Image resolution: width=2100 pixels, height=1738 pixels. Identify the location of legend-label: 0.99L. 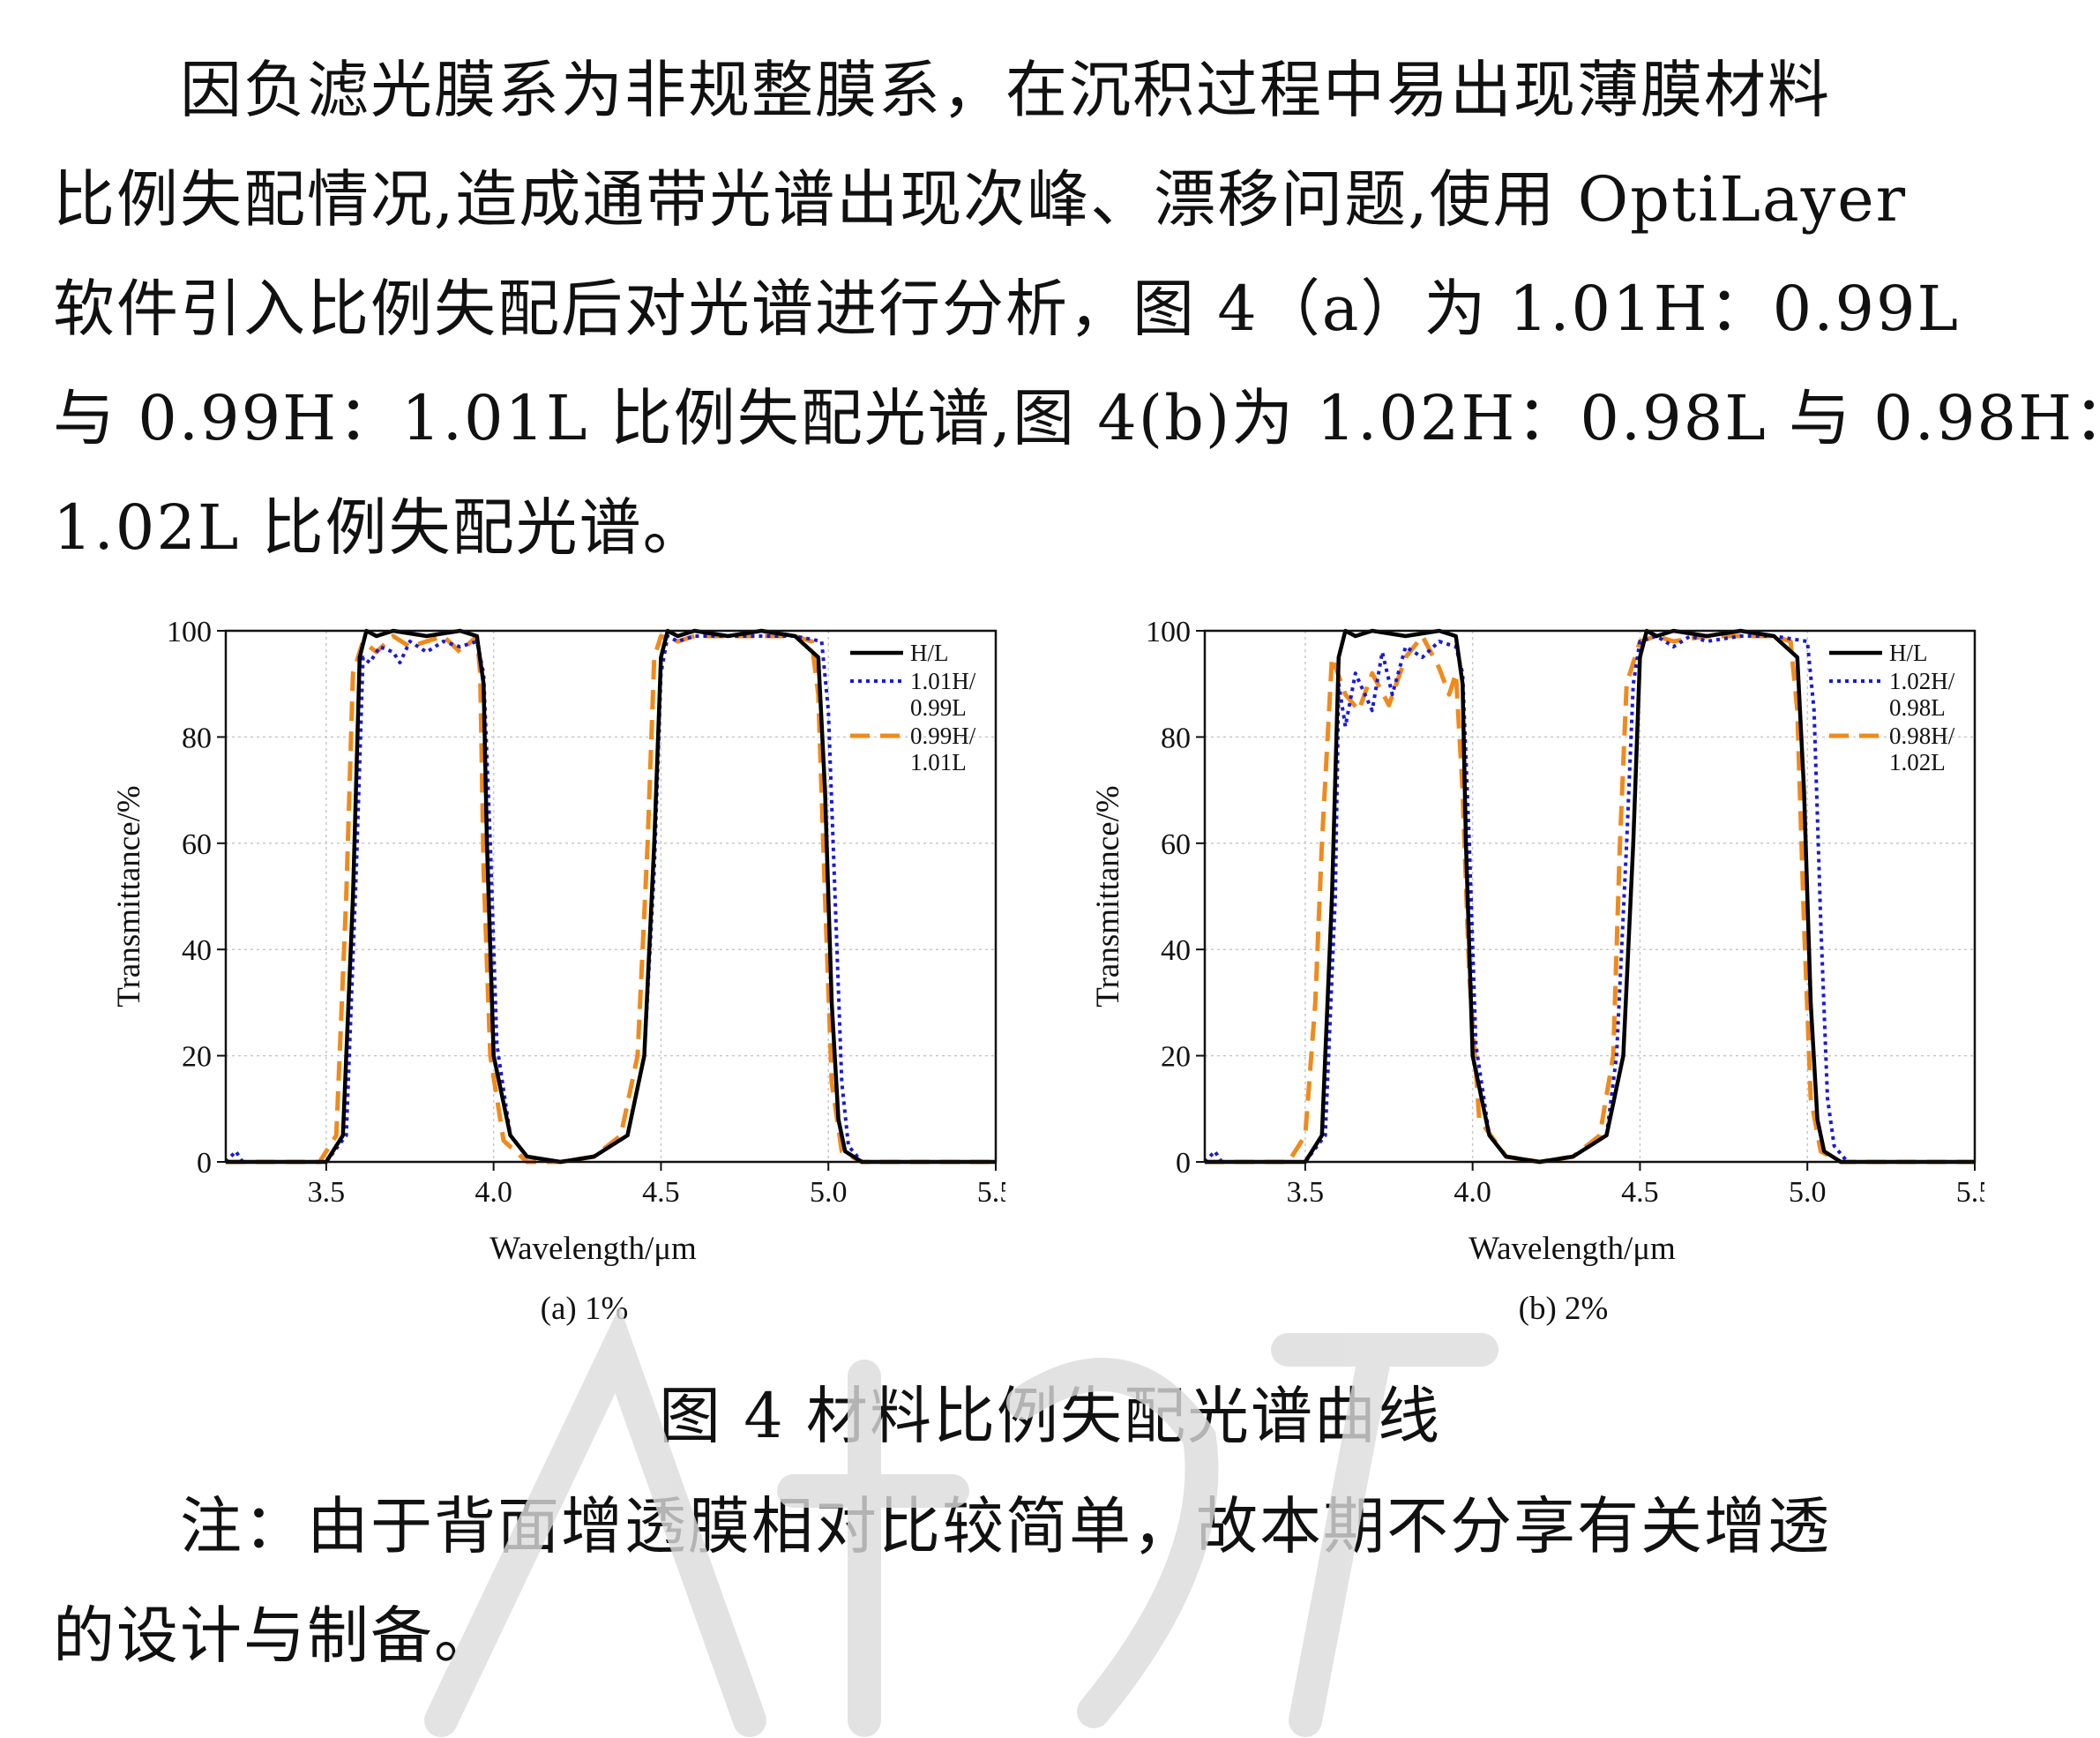
(939, 707).